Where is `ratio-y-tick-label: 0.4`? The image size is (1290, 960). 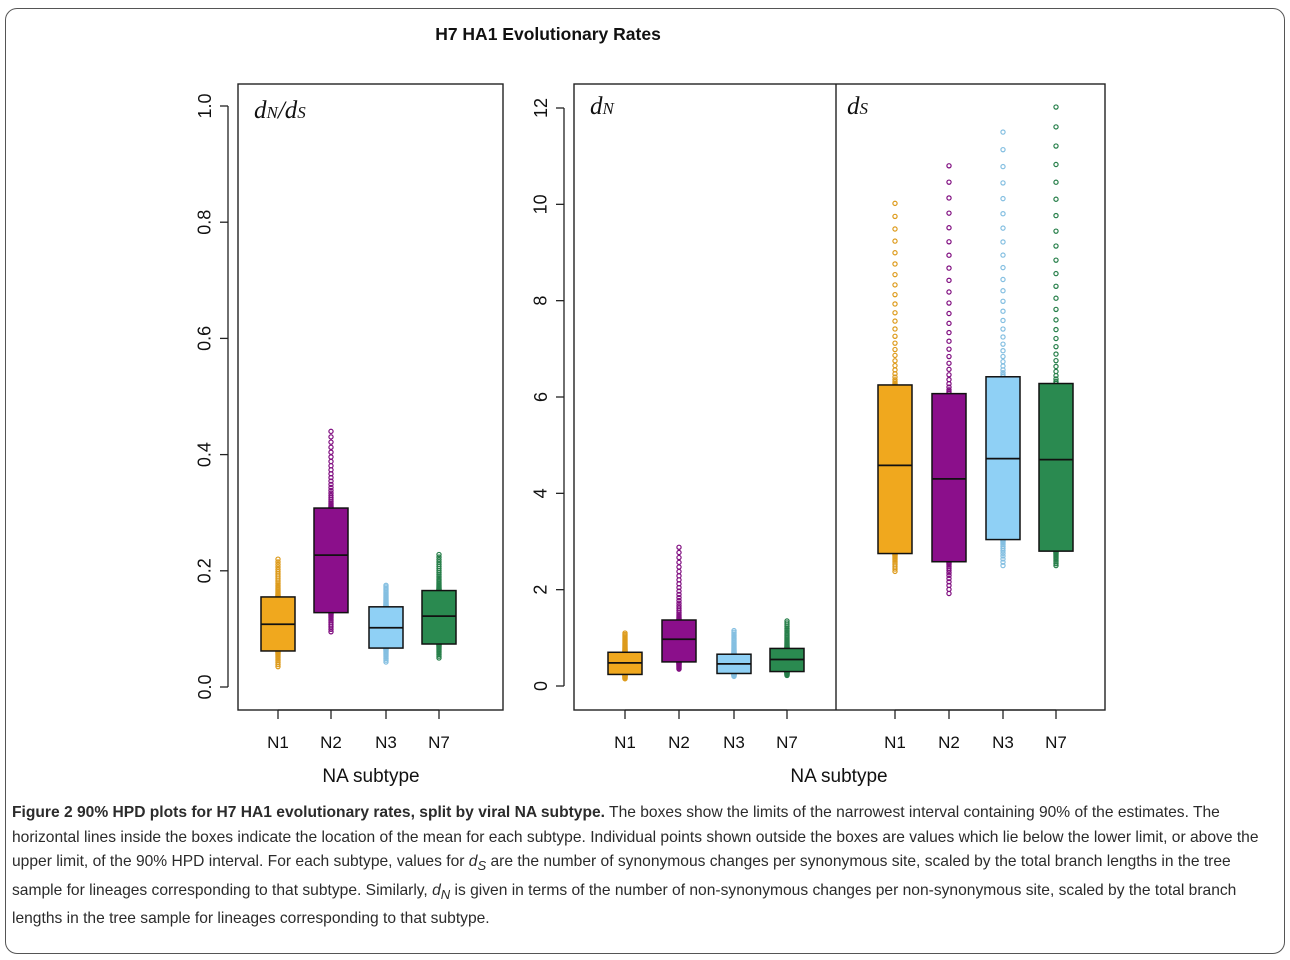 ratio-y-tick-label: 0.4 is located at coordinates (205, 454).